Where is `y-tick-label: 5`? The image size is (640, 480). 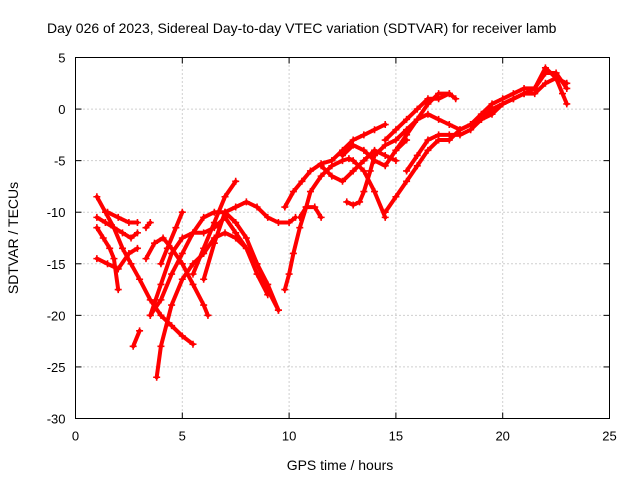
y-tick-label: 5 is located at coordinates (61, 58).